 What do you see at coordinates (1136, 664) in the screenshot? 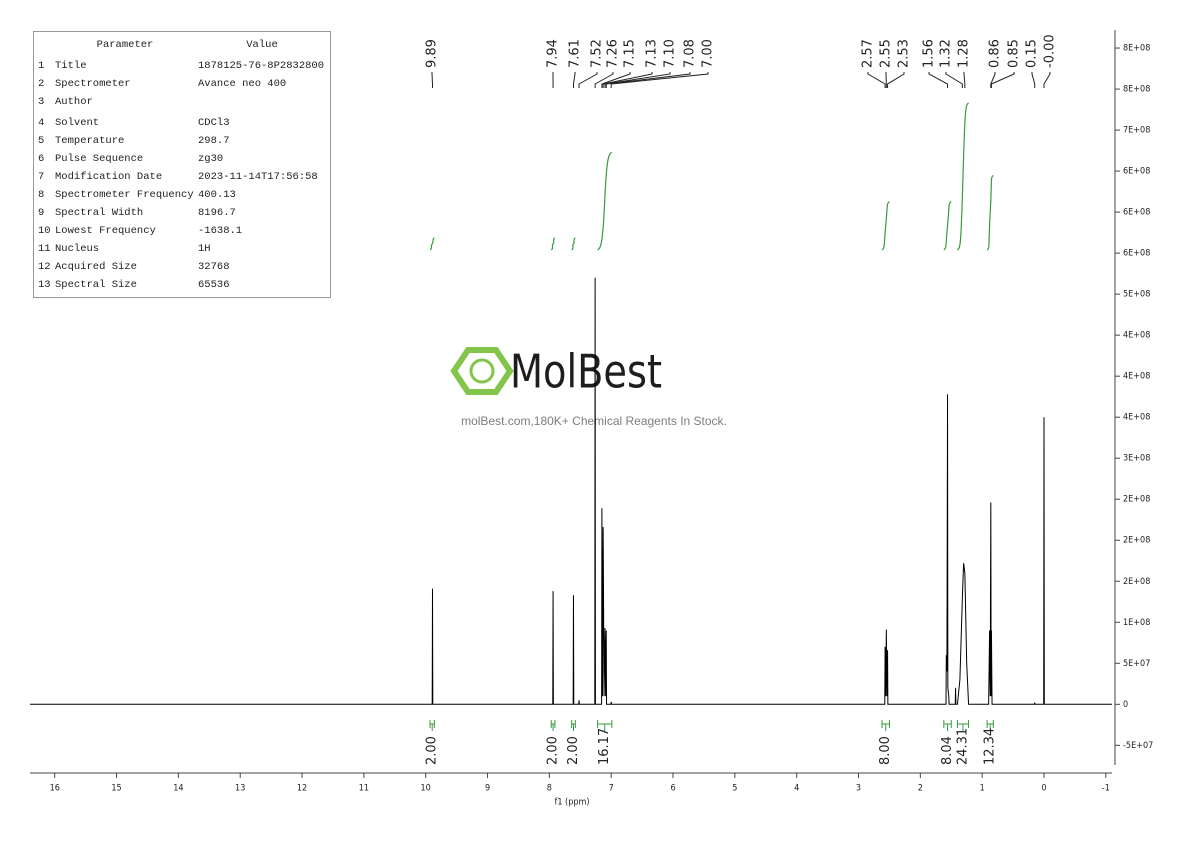
I see `y-tick-label: 5E+07` at bounding box center [1136, 664].